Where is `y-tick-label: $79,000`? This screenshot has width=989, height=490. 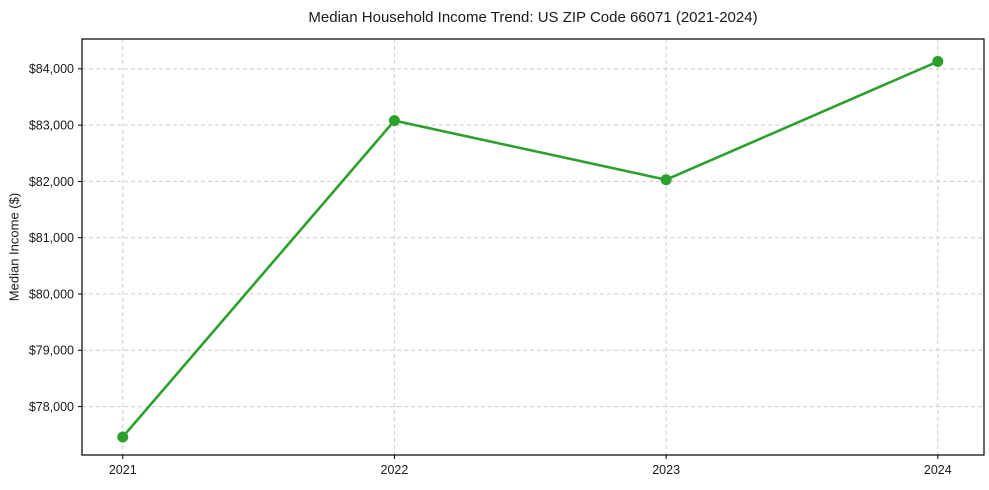
y-tick-label: $79,000 is located at coordinates (51, 351).